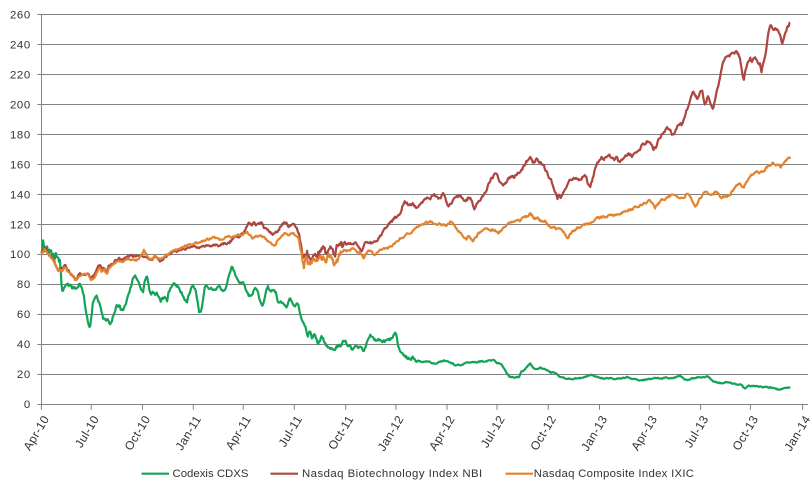 The height and width of the screenshot is (501, 810). What do you see at coordinates (24, 345) in the screenshot?
I see `svg-text: 40` at bounding box center [24, 345].